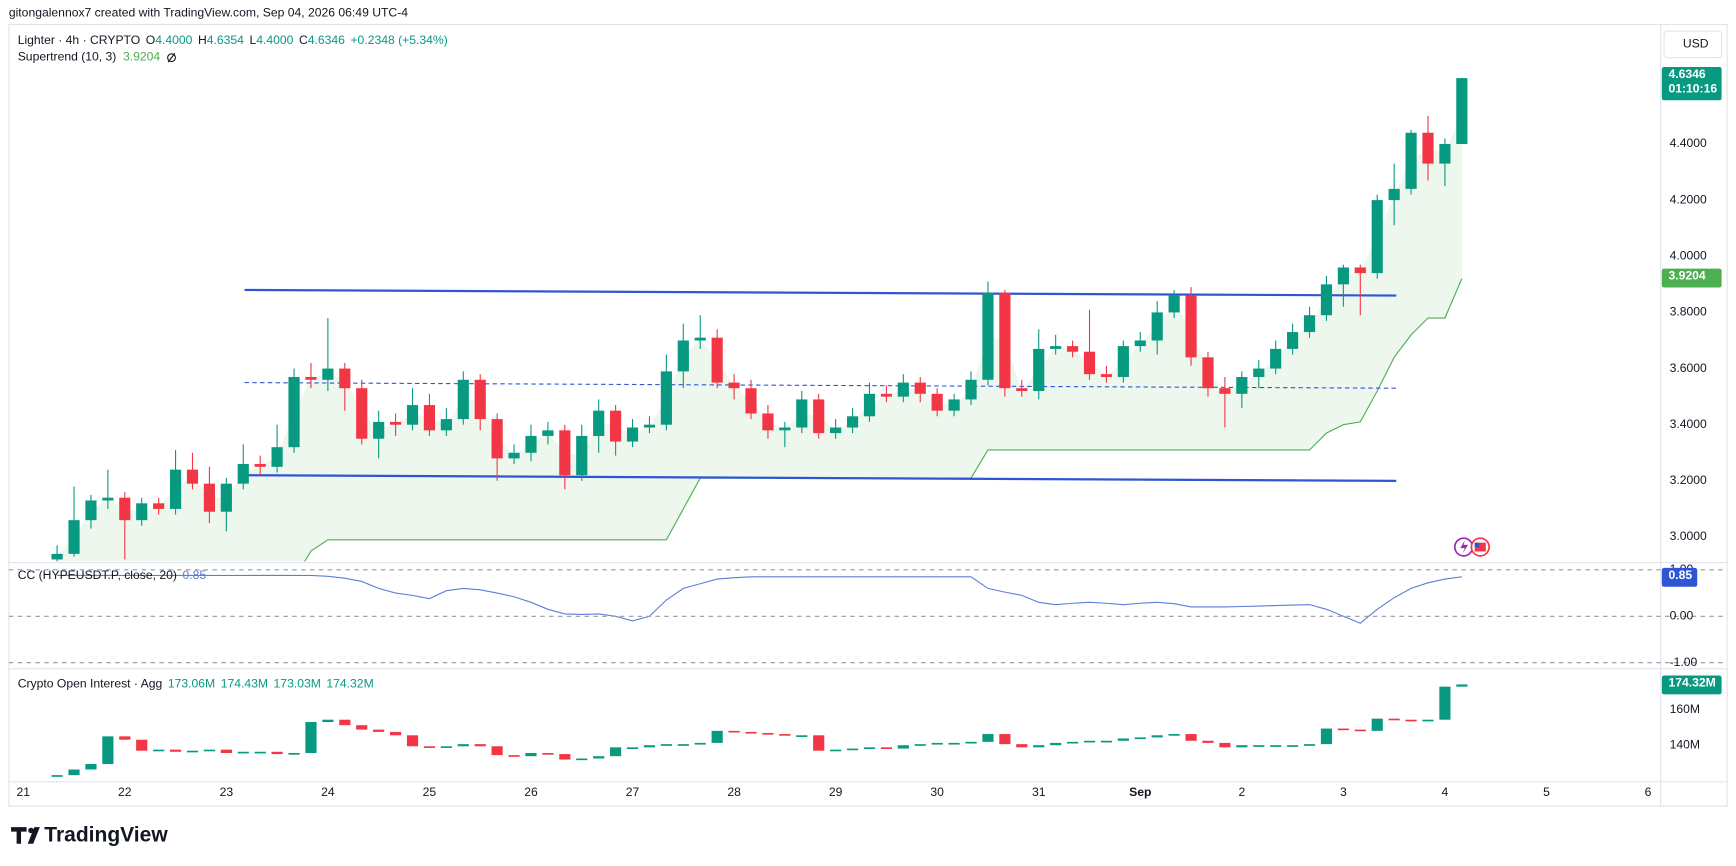 This screenshot has height=866, width=1736. I want to click on indicator-legend: Supertrend (10, 3) 3.9204, so click(89, 57).